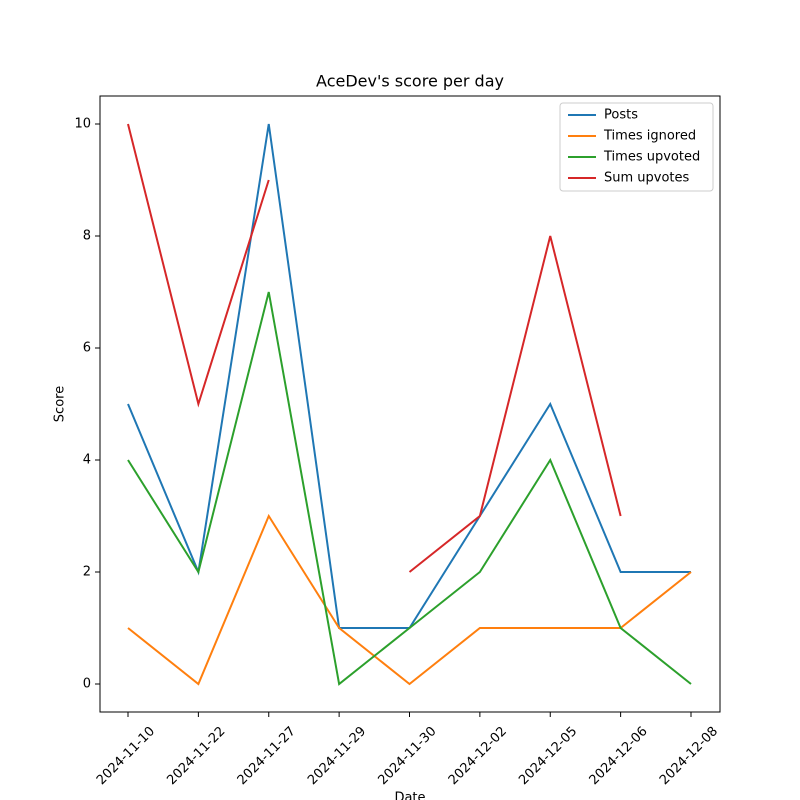 This screenshot has height=800, width=800. I want to click on x-tick-label: 2024-12-08, so click(689, 756).